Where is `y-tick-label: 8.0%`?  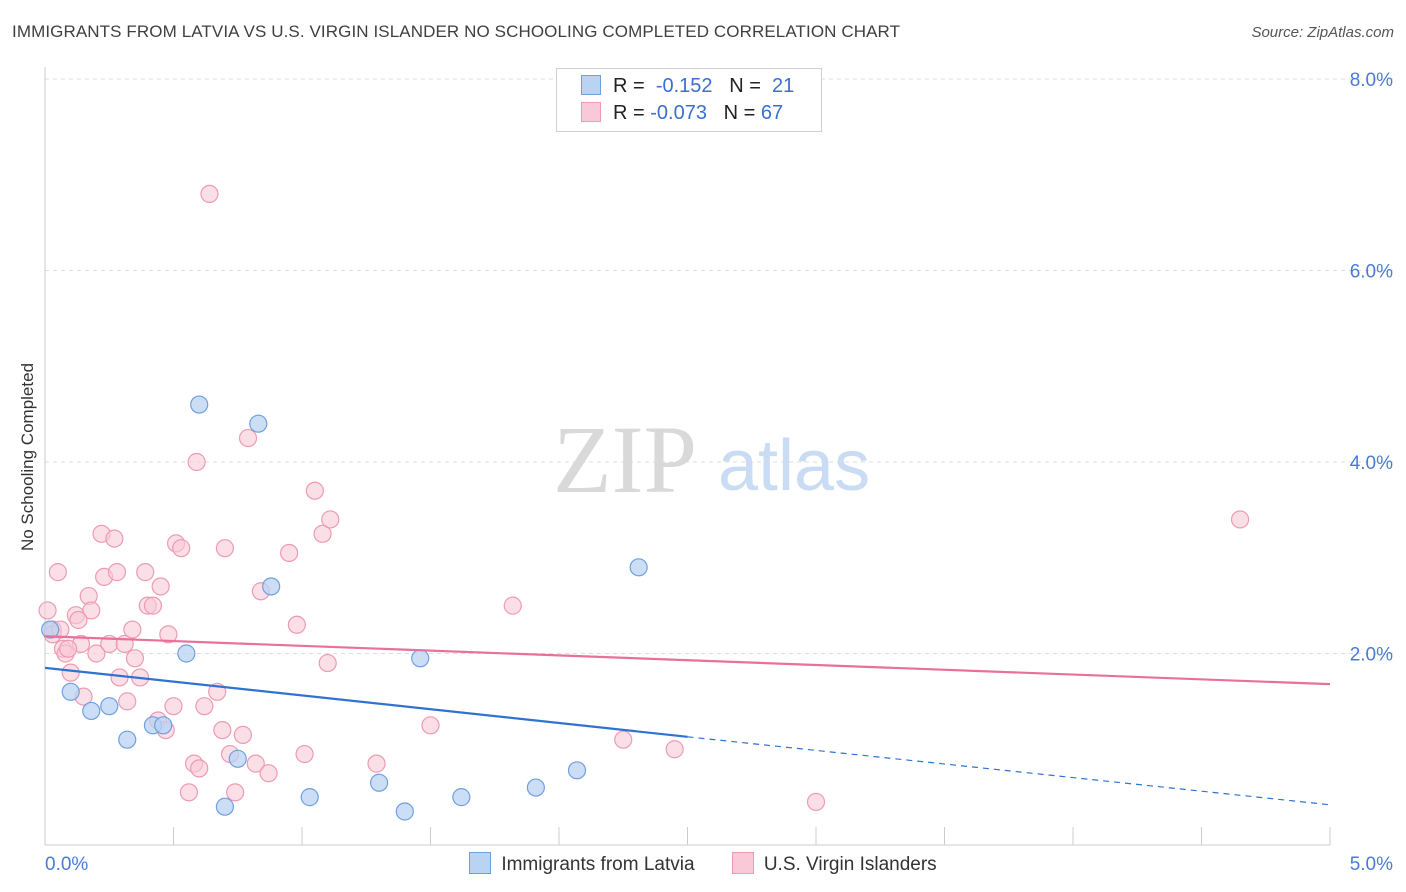 y-tick-label: 8.0% is located at coordinates (1371, 80).